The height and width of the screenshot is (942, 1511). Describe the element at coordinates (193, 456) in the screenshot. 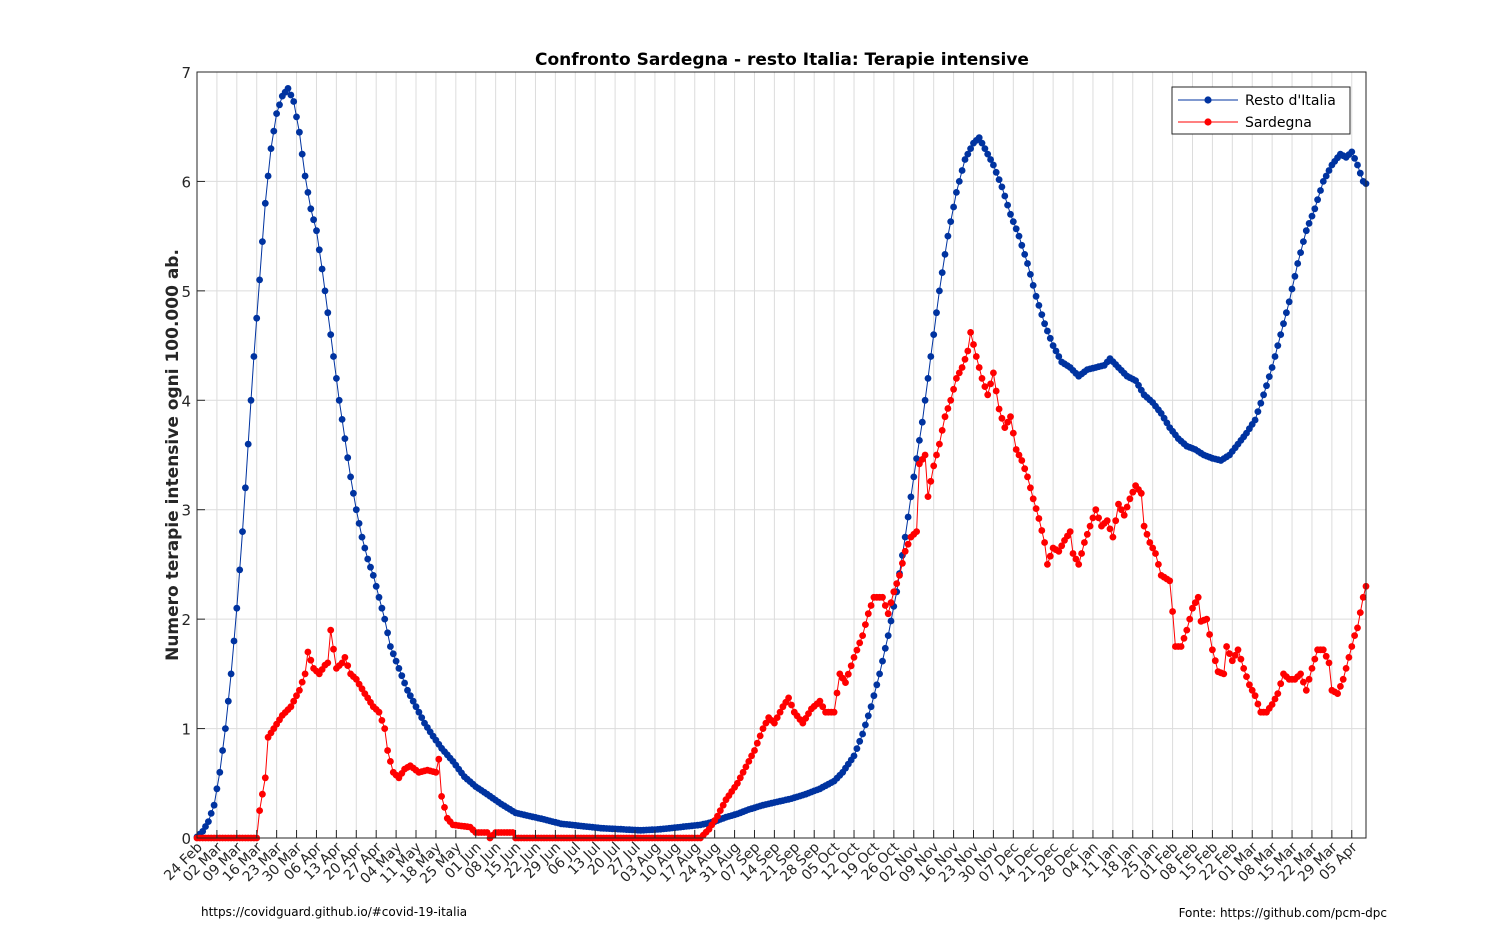

I see `y-axis: 0 1 2 3 4 5 6 7` at that location.